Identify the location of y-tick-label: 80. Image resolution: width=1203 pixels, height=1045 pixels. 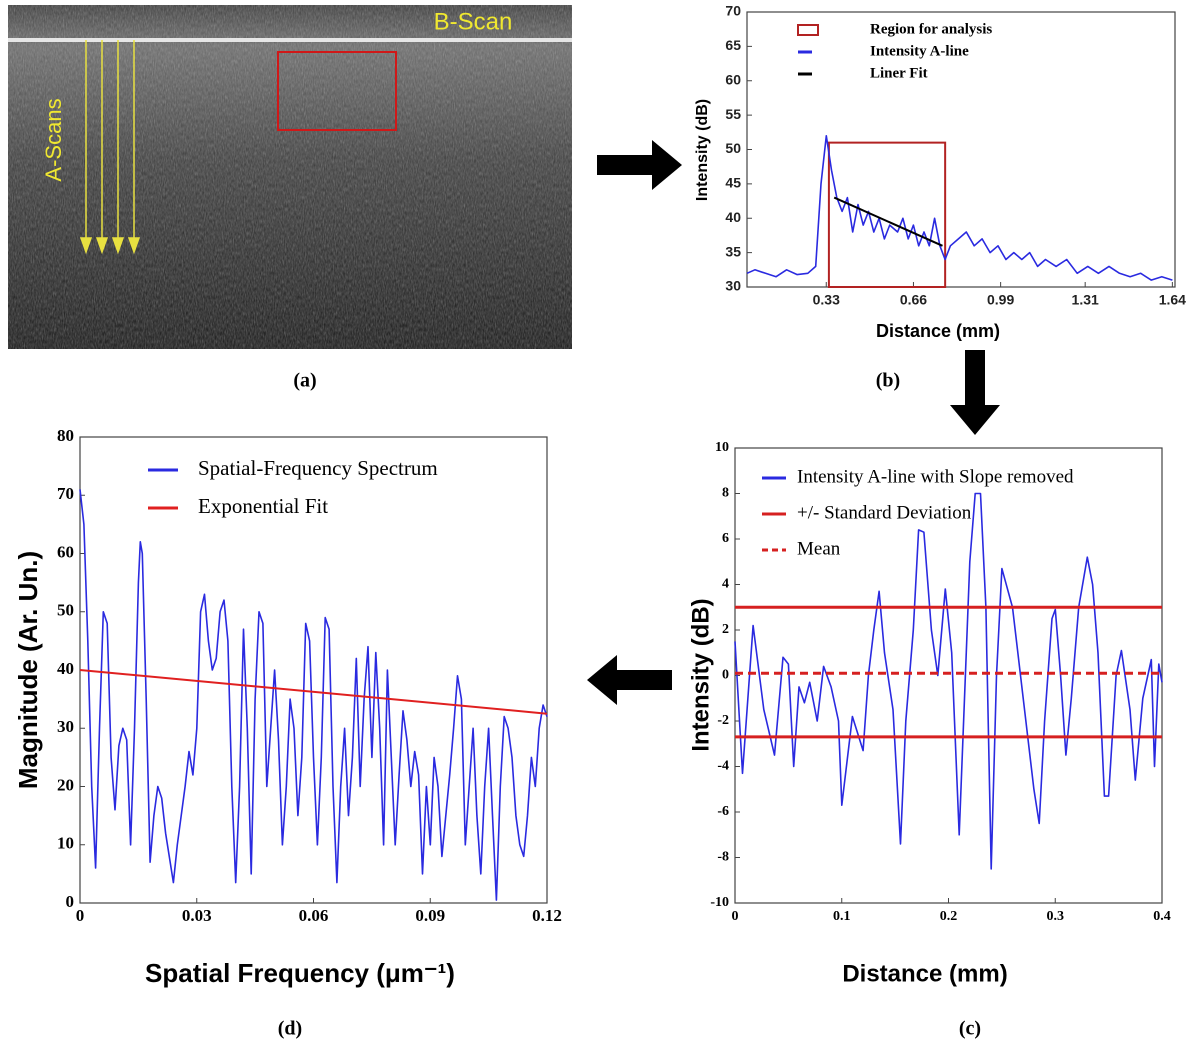
(65, 435).